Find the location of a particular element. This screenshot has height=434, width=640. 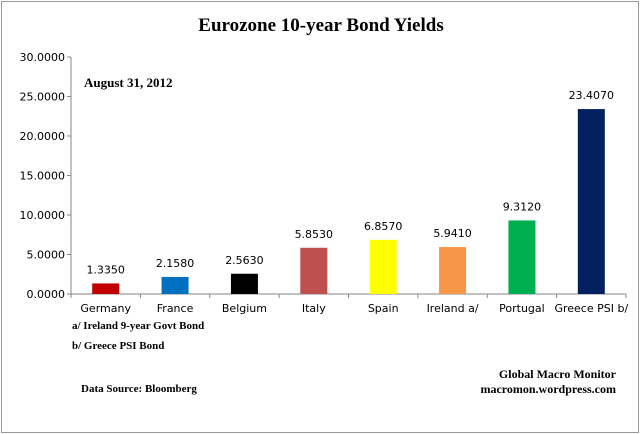

data-label-0: 1.3350 is located at coordinates (105, 269).